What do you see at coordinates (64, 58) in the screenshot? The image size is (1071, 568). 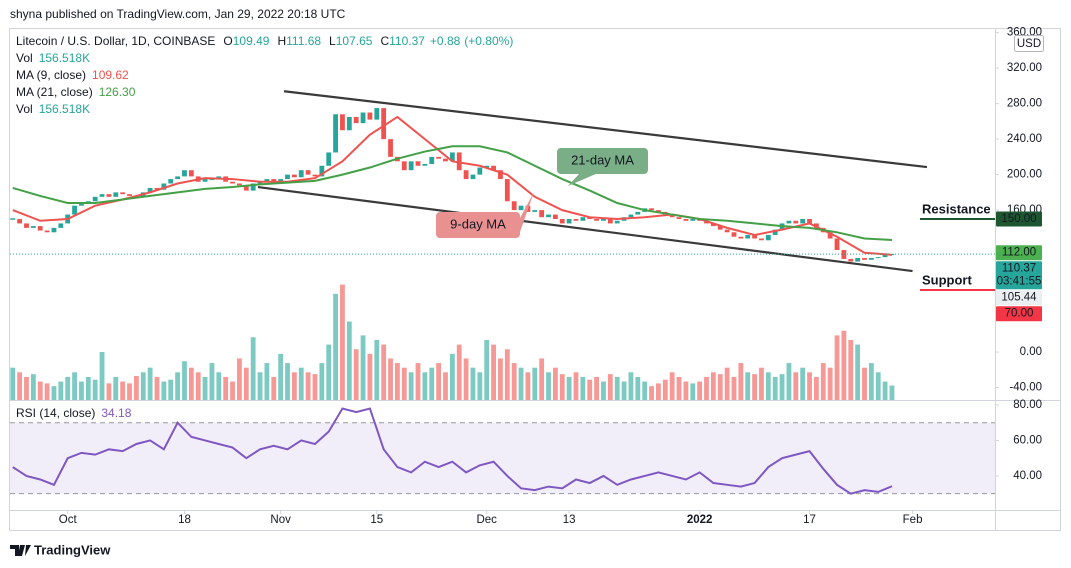 I see `volume-value: 156.518K` at bounding box center [64, 58].